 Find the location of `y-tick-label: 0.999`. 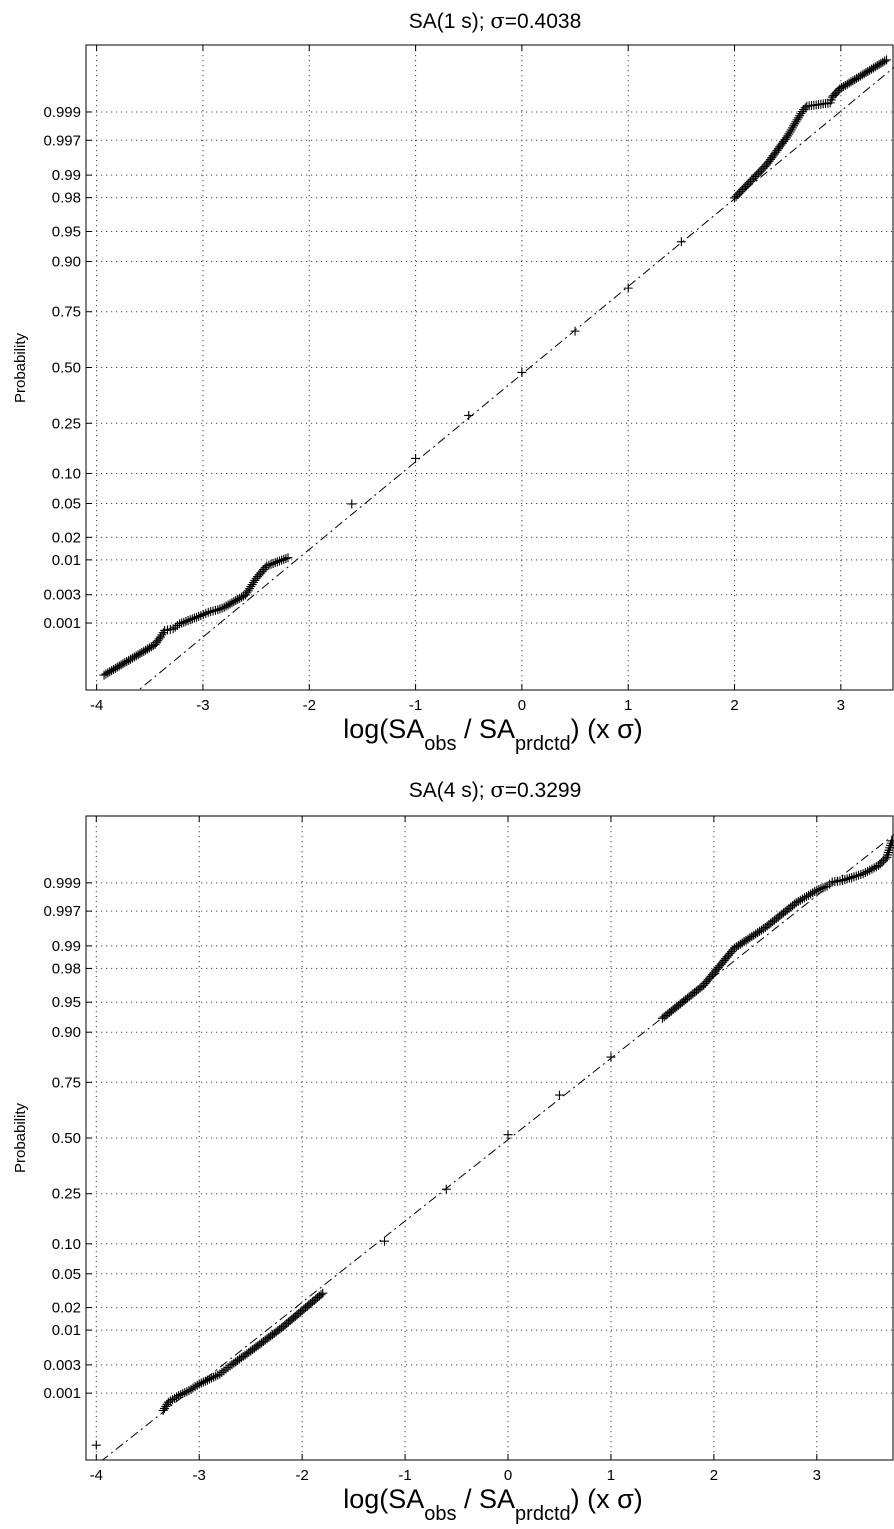

y-tick-label: 0.999 is located at coordinates (62, 112).